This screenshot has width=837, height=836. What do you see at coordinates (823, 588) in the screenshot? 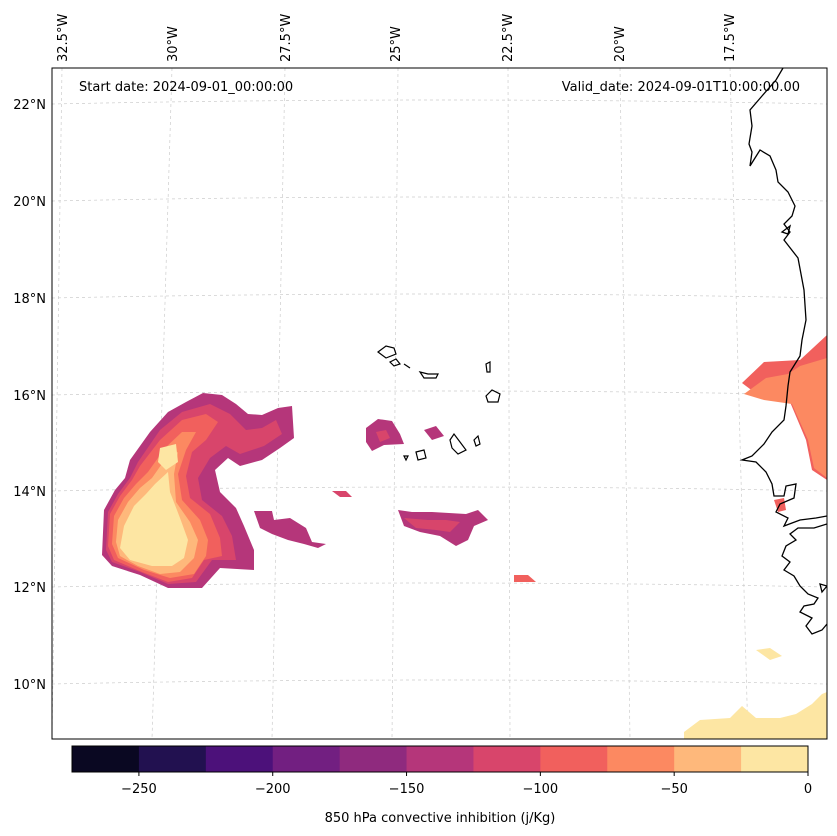
I see `islet` at bounding box center [823, 588].